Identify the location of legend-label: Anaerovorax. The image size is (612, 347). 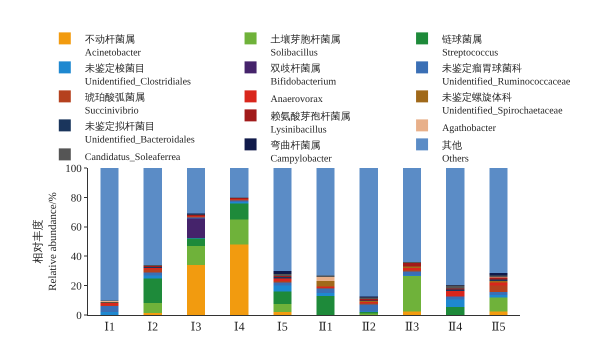
(296, 99).